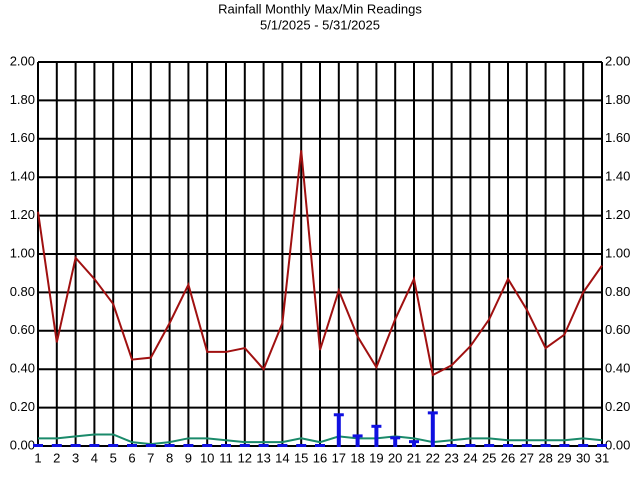 This screenshot has height=480, width=640. I want to click on x-tick-label: 20, so click(395, 457).